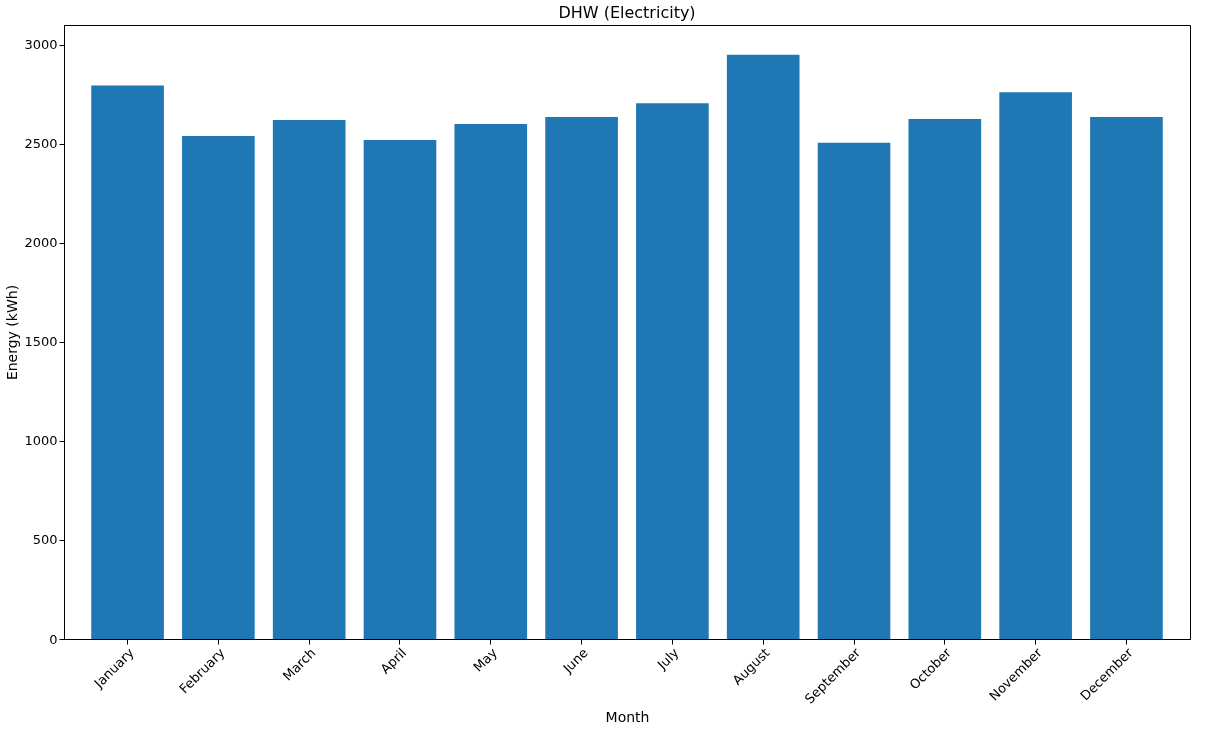  What do you see at coordinates (12, 332) in the screenshot?
I see `y-axis-title: Energy (kWh)` at bounding box center [12, 332].